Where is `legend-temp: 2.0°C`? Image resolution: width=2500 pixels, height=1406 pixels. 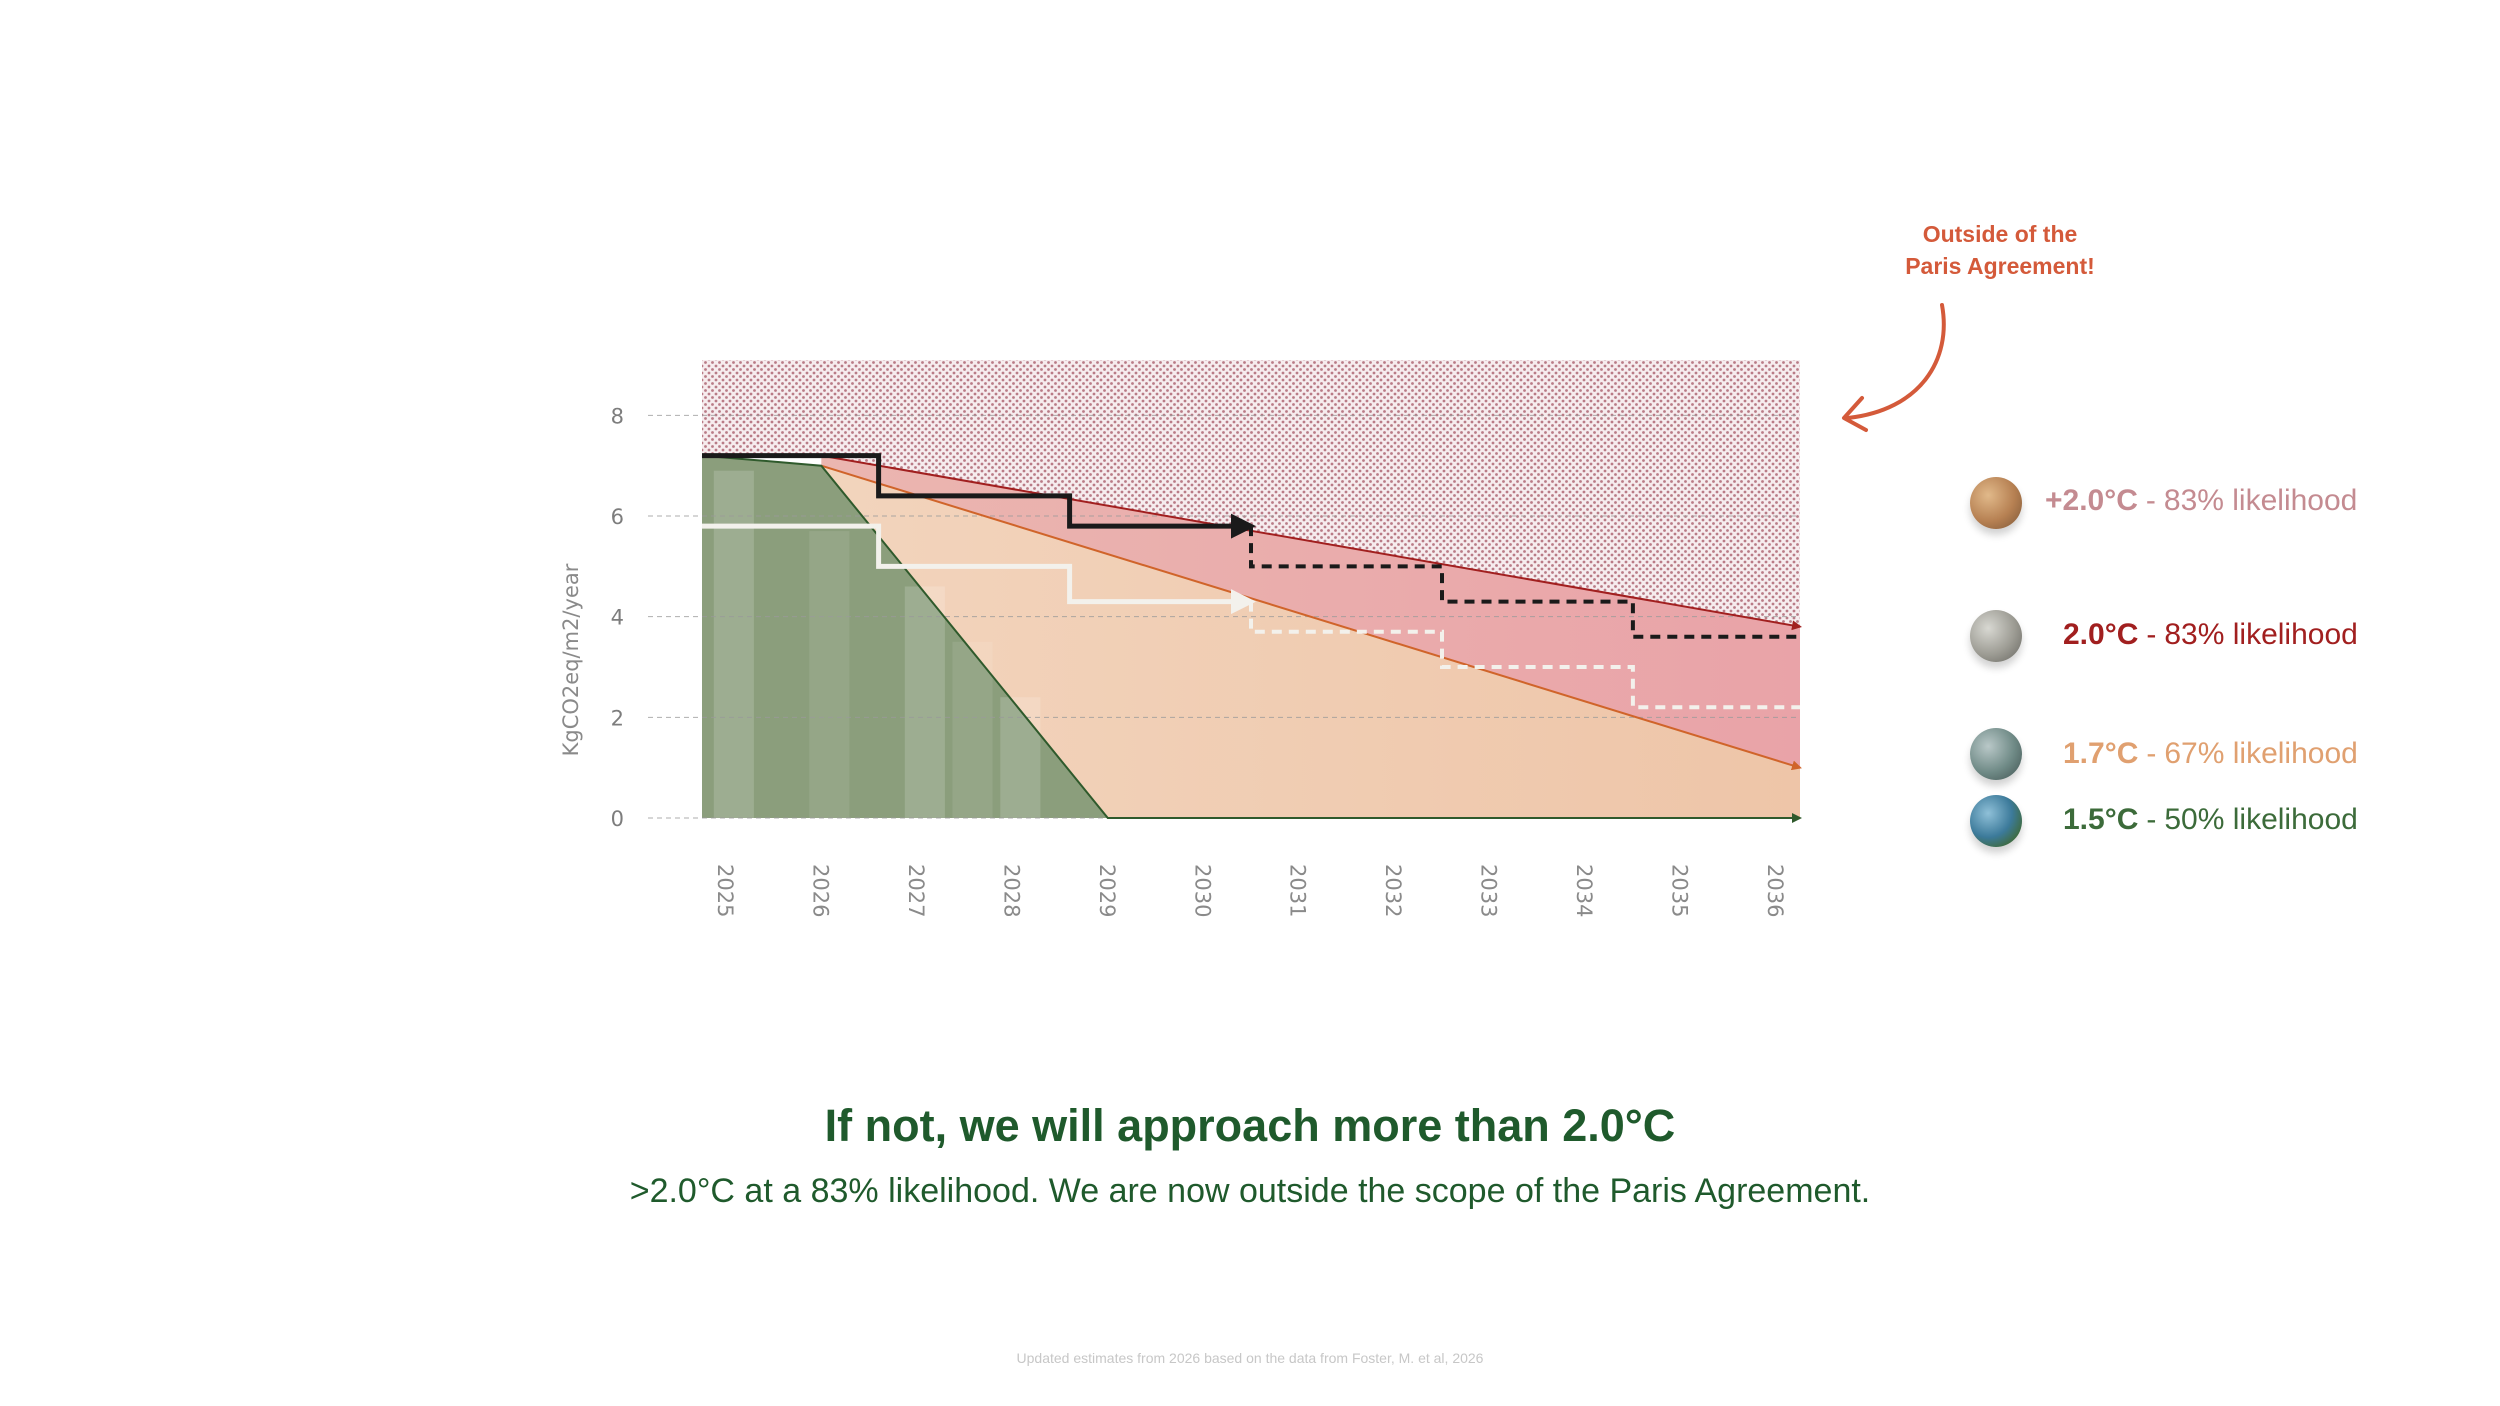 legend-temp: 2.0°C is located at coordinates (2101, 634).